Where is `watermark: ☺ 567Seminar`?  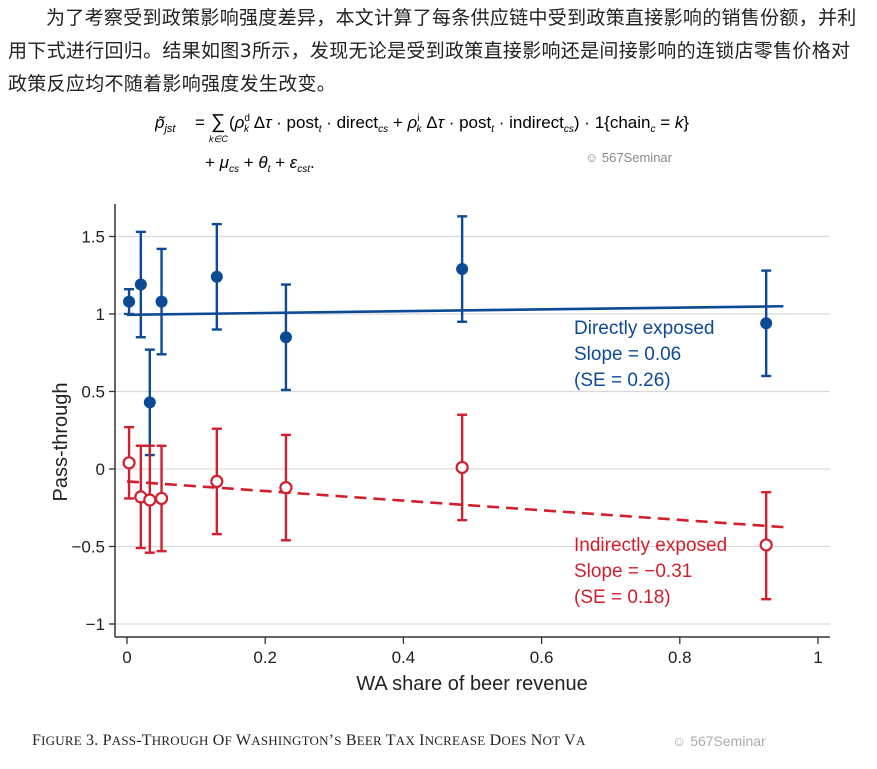
watermark: ☺ 567Seminar is located at coordinates (628, 157).